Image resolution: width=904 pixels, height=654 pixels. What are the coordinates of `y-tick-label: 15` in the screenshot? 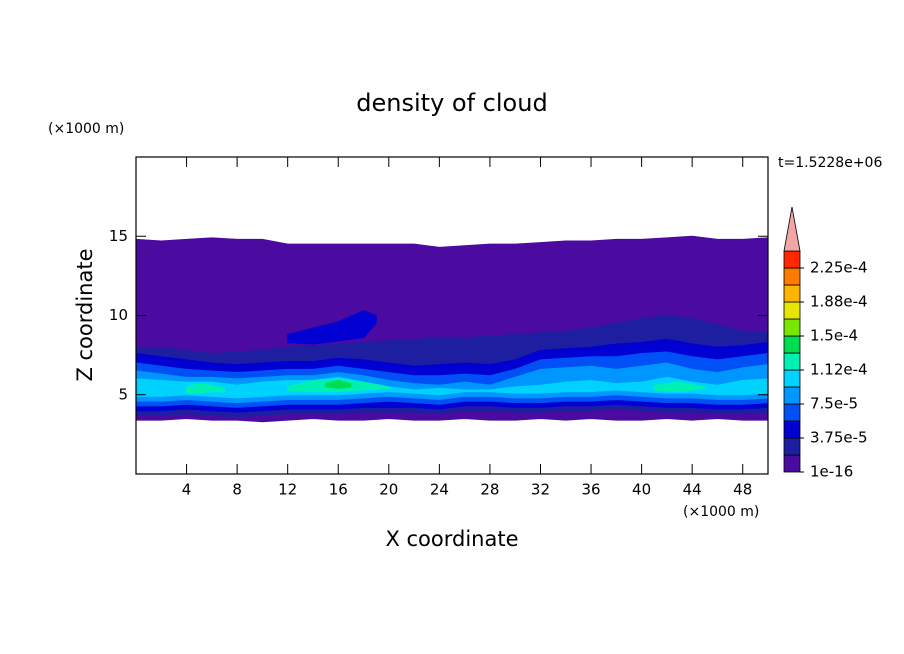 It's located at (118, 236).